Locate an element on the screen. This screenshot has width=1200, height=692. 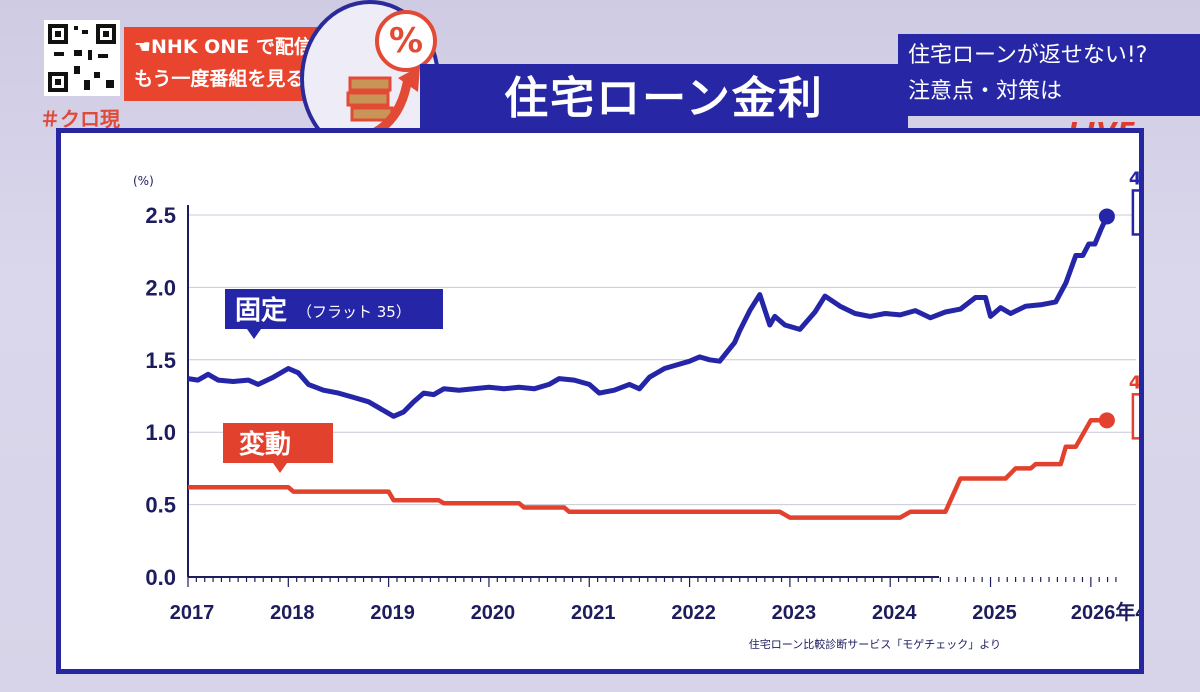
variable-endpoint-marker is located at coordinates (1106, 420).